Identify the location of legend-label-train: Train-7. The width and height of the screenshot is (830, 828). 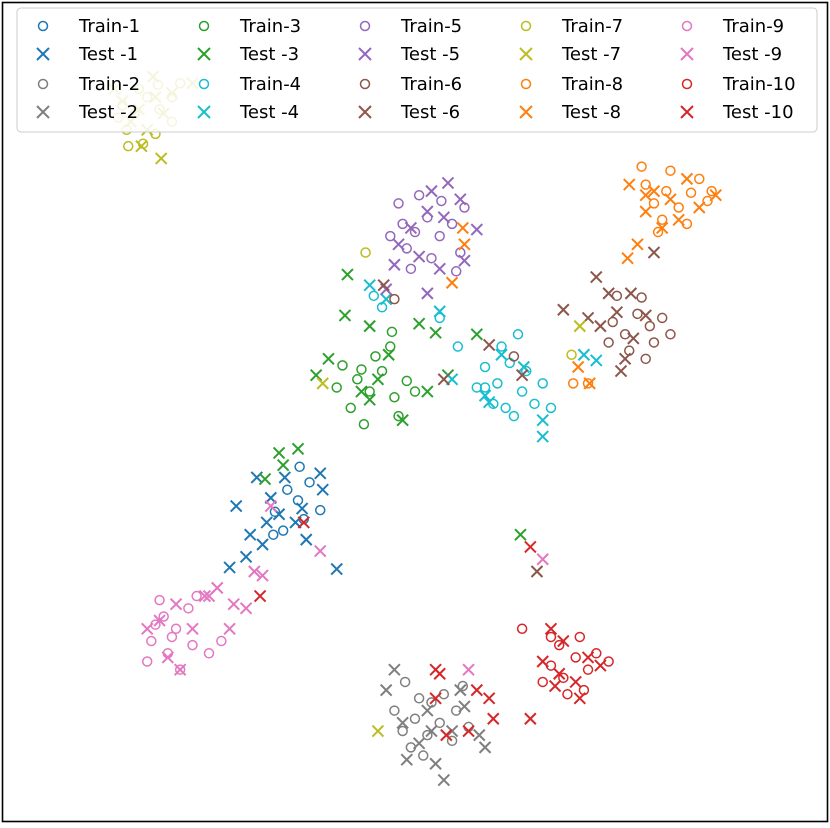
(592, 26).